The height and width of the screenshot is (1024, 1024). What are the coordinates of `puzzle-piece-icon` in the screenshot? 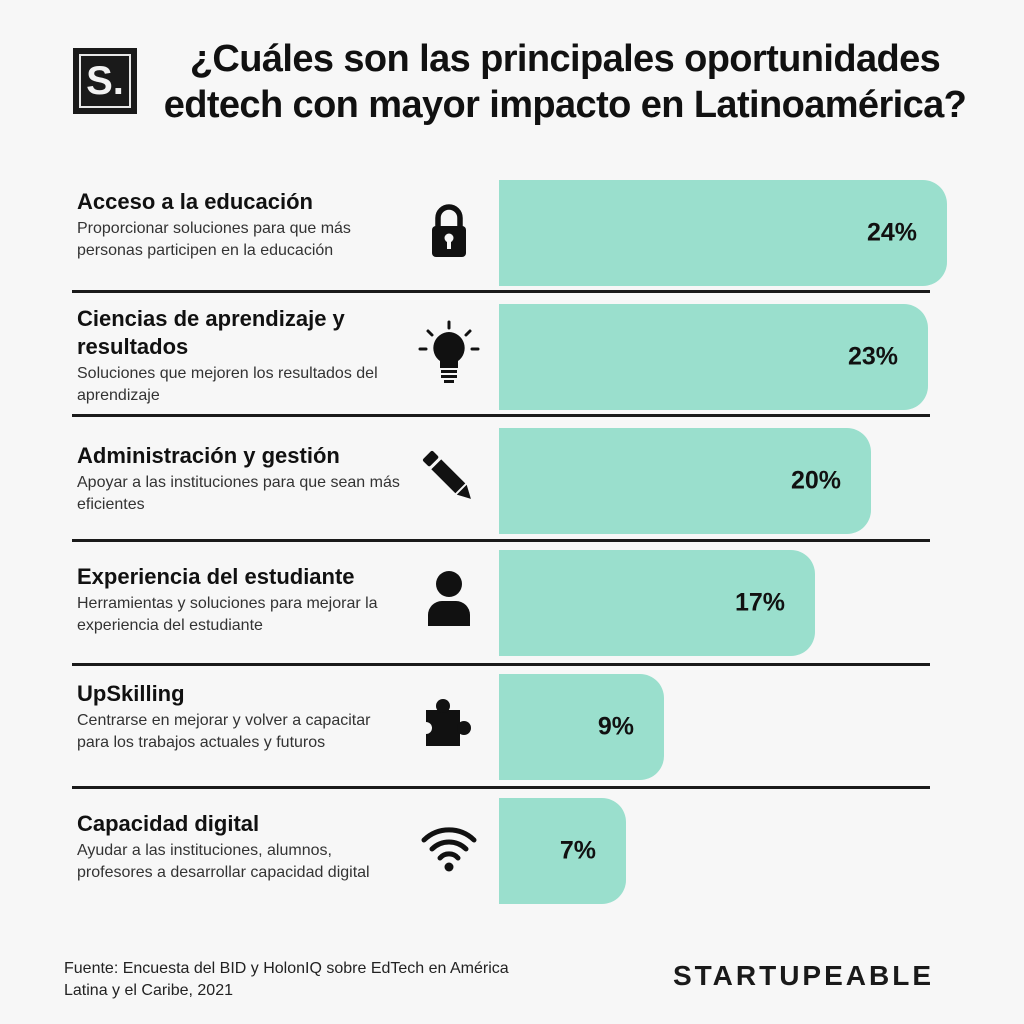 It's located at (449, 725).